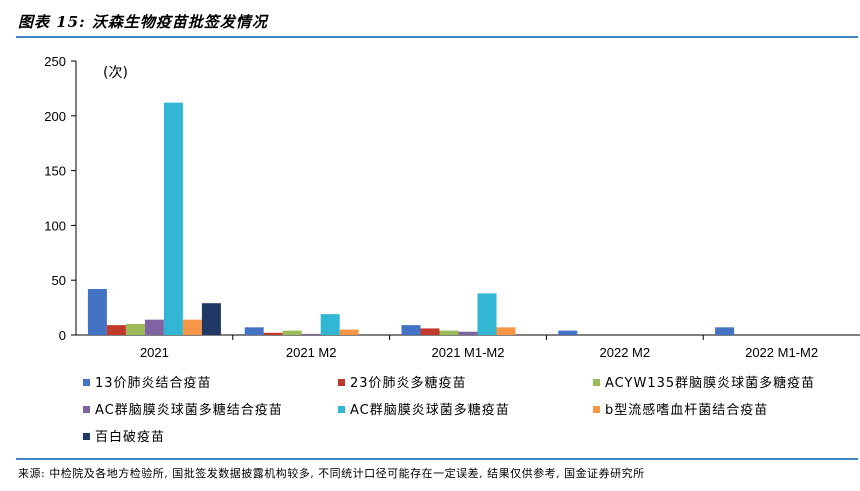  I want to click on y-tick-label: 150, so click(55, 171).